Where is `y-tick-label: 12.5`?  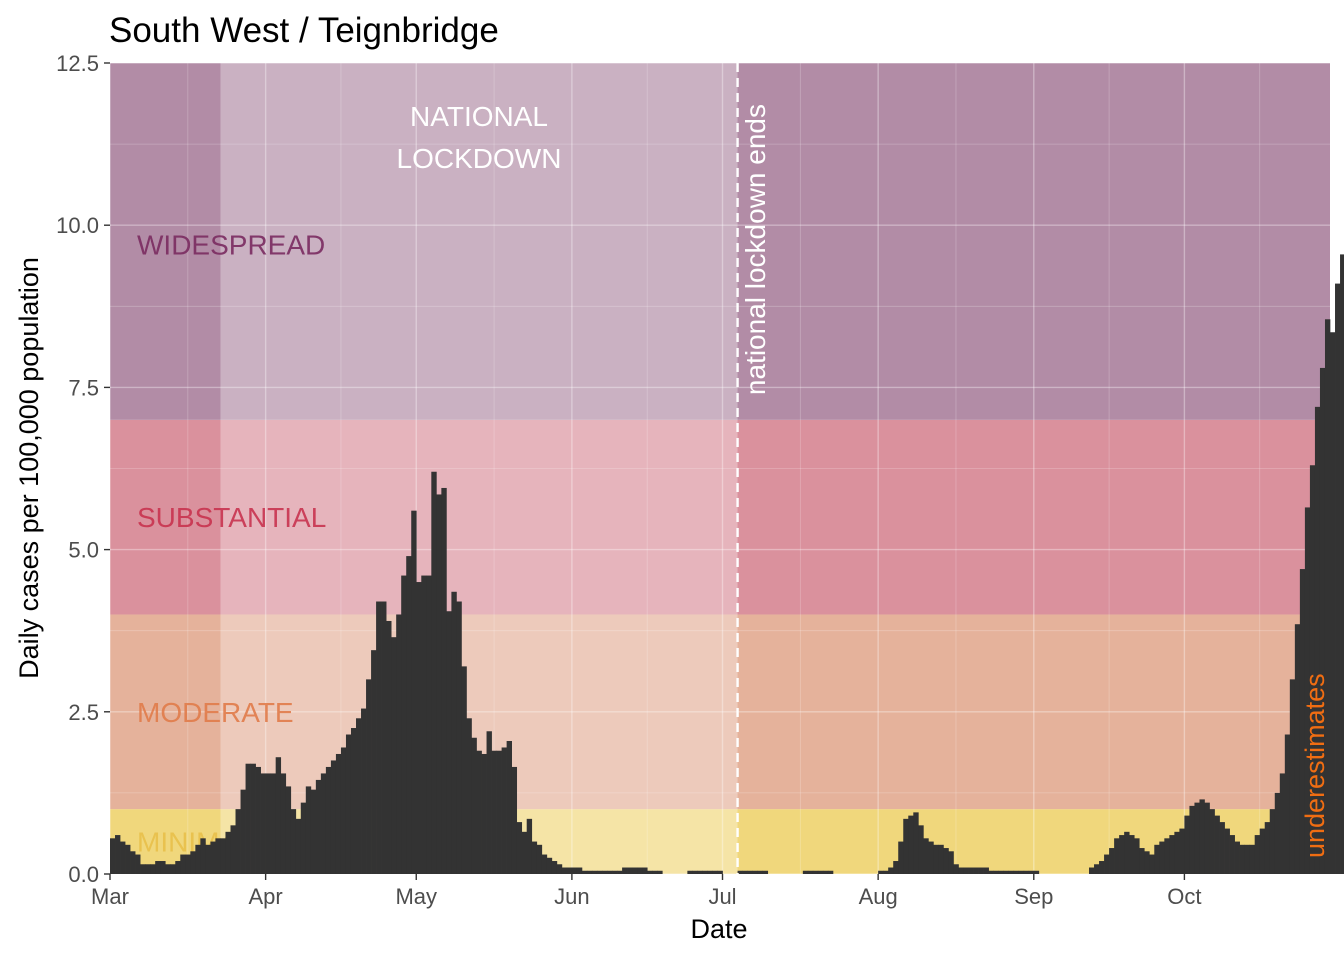 y-tick-label: 12.5 is located at coordinates (77, 63).